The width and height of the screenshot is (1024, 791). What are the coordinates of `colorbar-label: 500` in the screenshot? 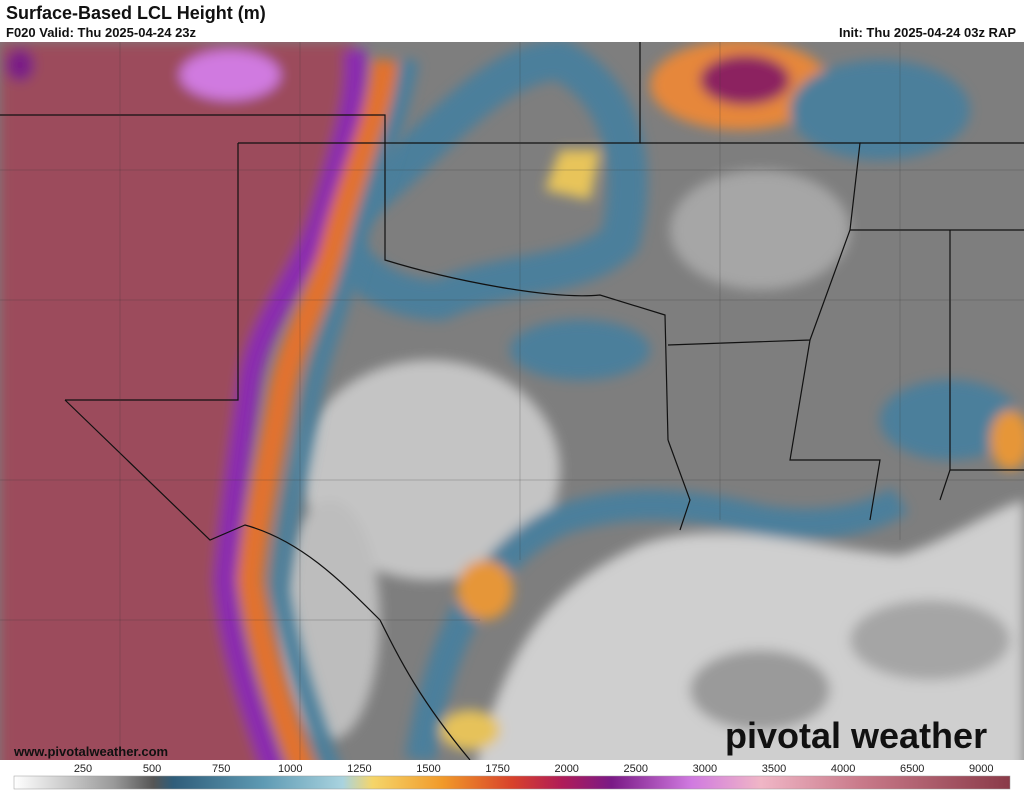 It's located at (152, 769).